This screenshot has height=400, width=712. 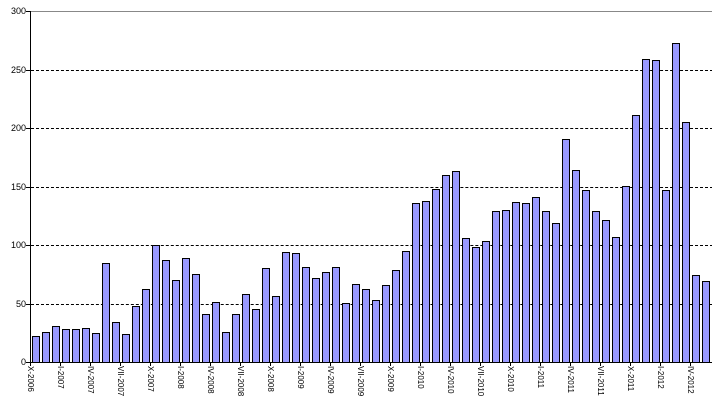 I want to click on x-axis-label-I-2011: I-2011, so click(x=540, y=377).